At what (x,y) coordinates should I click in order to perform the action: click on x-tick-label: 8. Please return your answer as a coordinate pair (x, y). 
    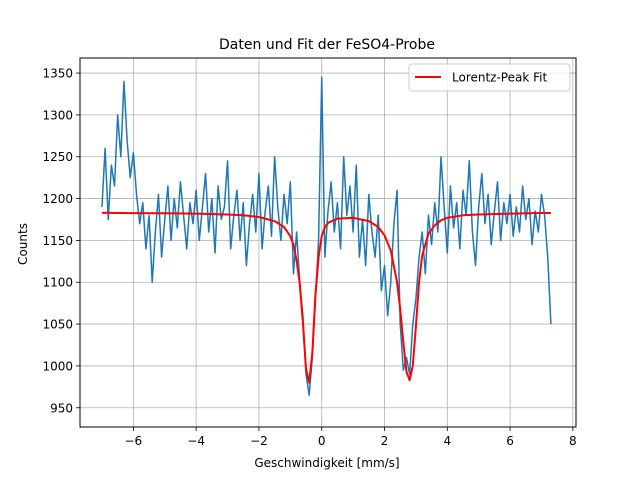
    Looking at the image, I should click on (573, 441).